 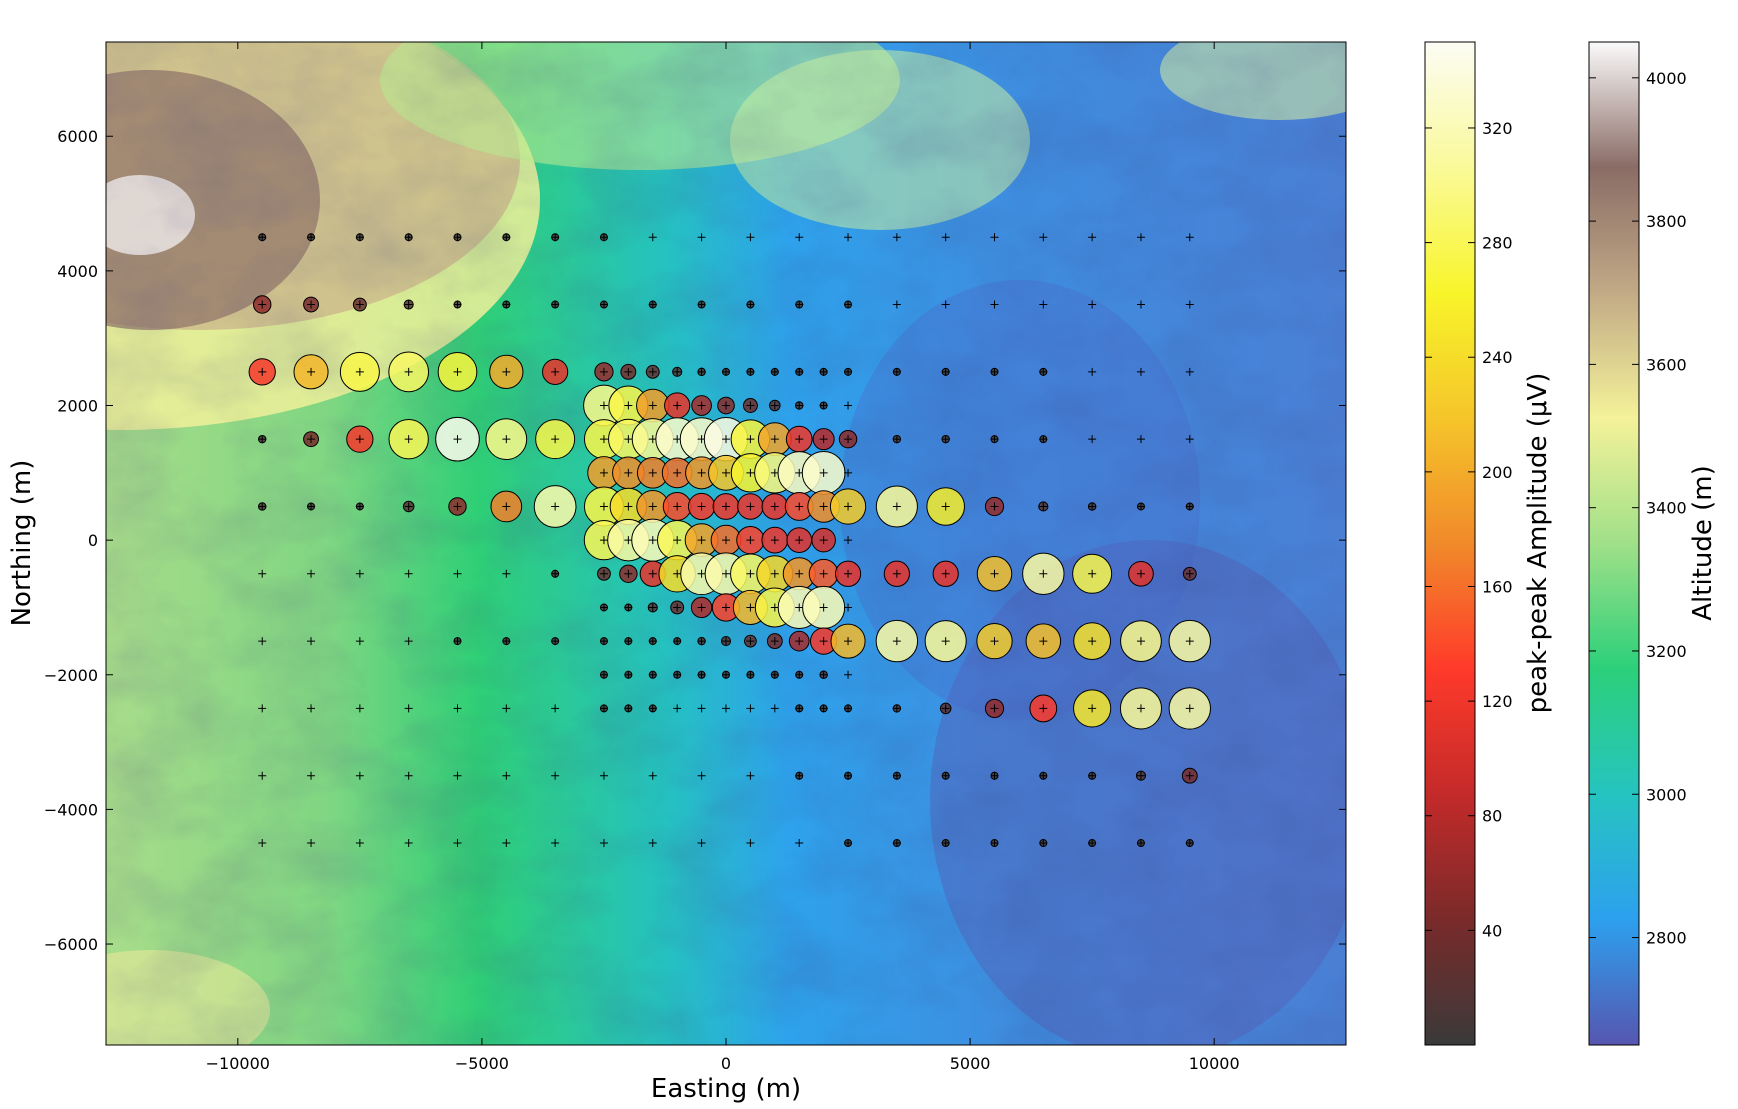 I want to click on altitude-colorbar-fill, so click(x=1614, y=543).